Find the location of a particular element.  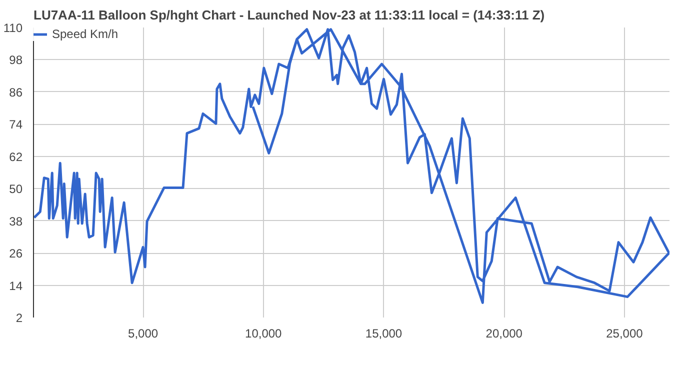

y-tick-label: 74 is located at coordinates (16, 125).